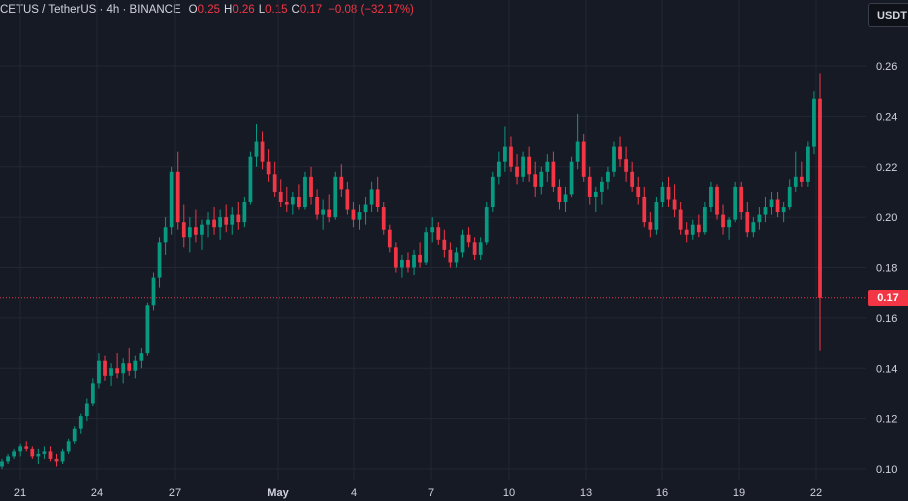  Describe the element at coordinates (886, 218) in the screenshot. I see `price-tick-label: 0.20` at that location.